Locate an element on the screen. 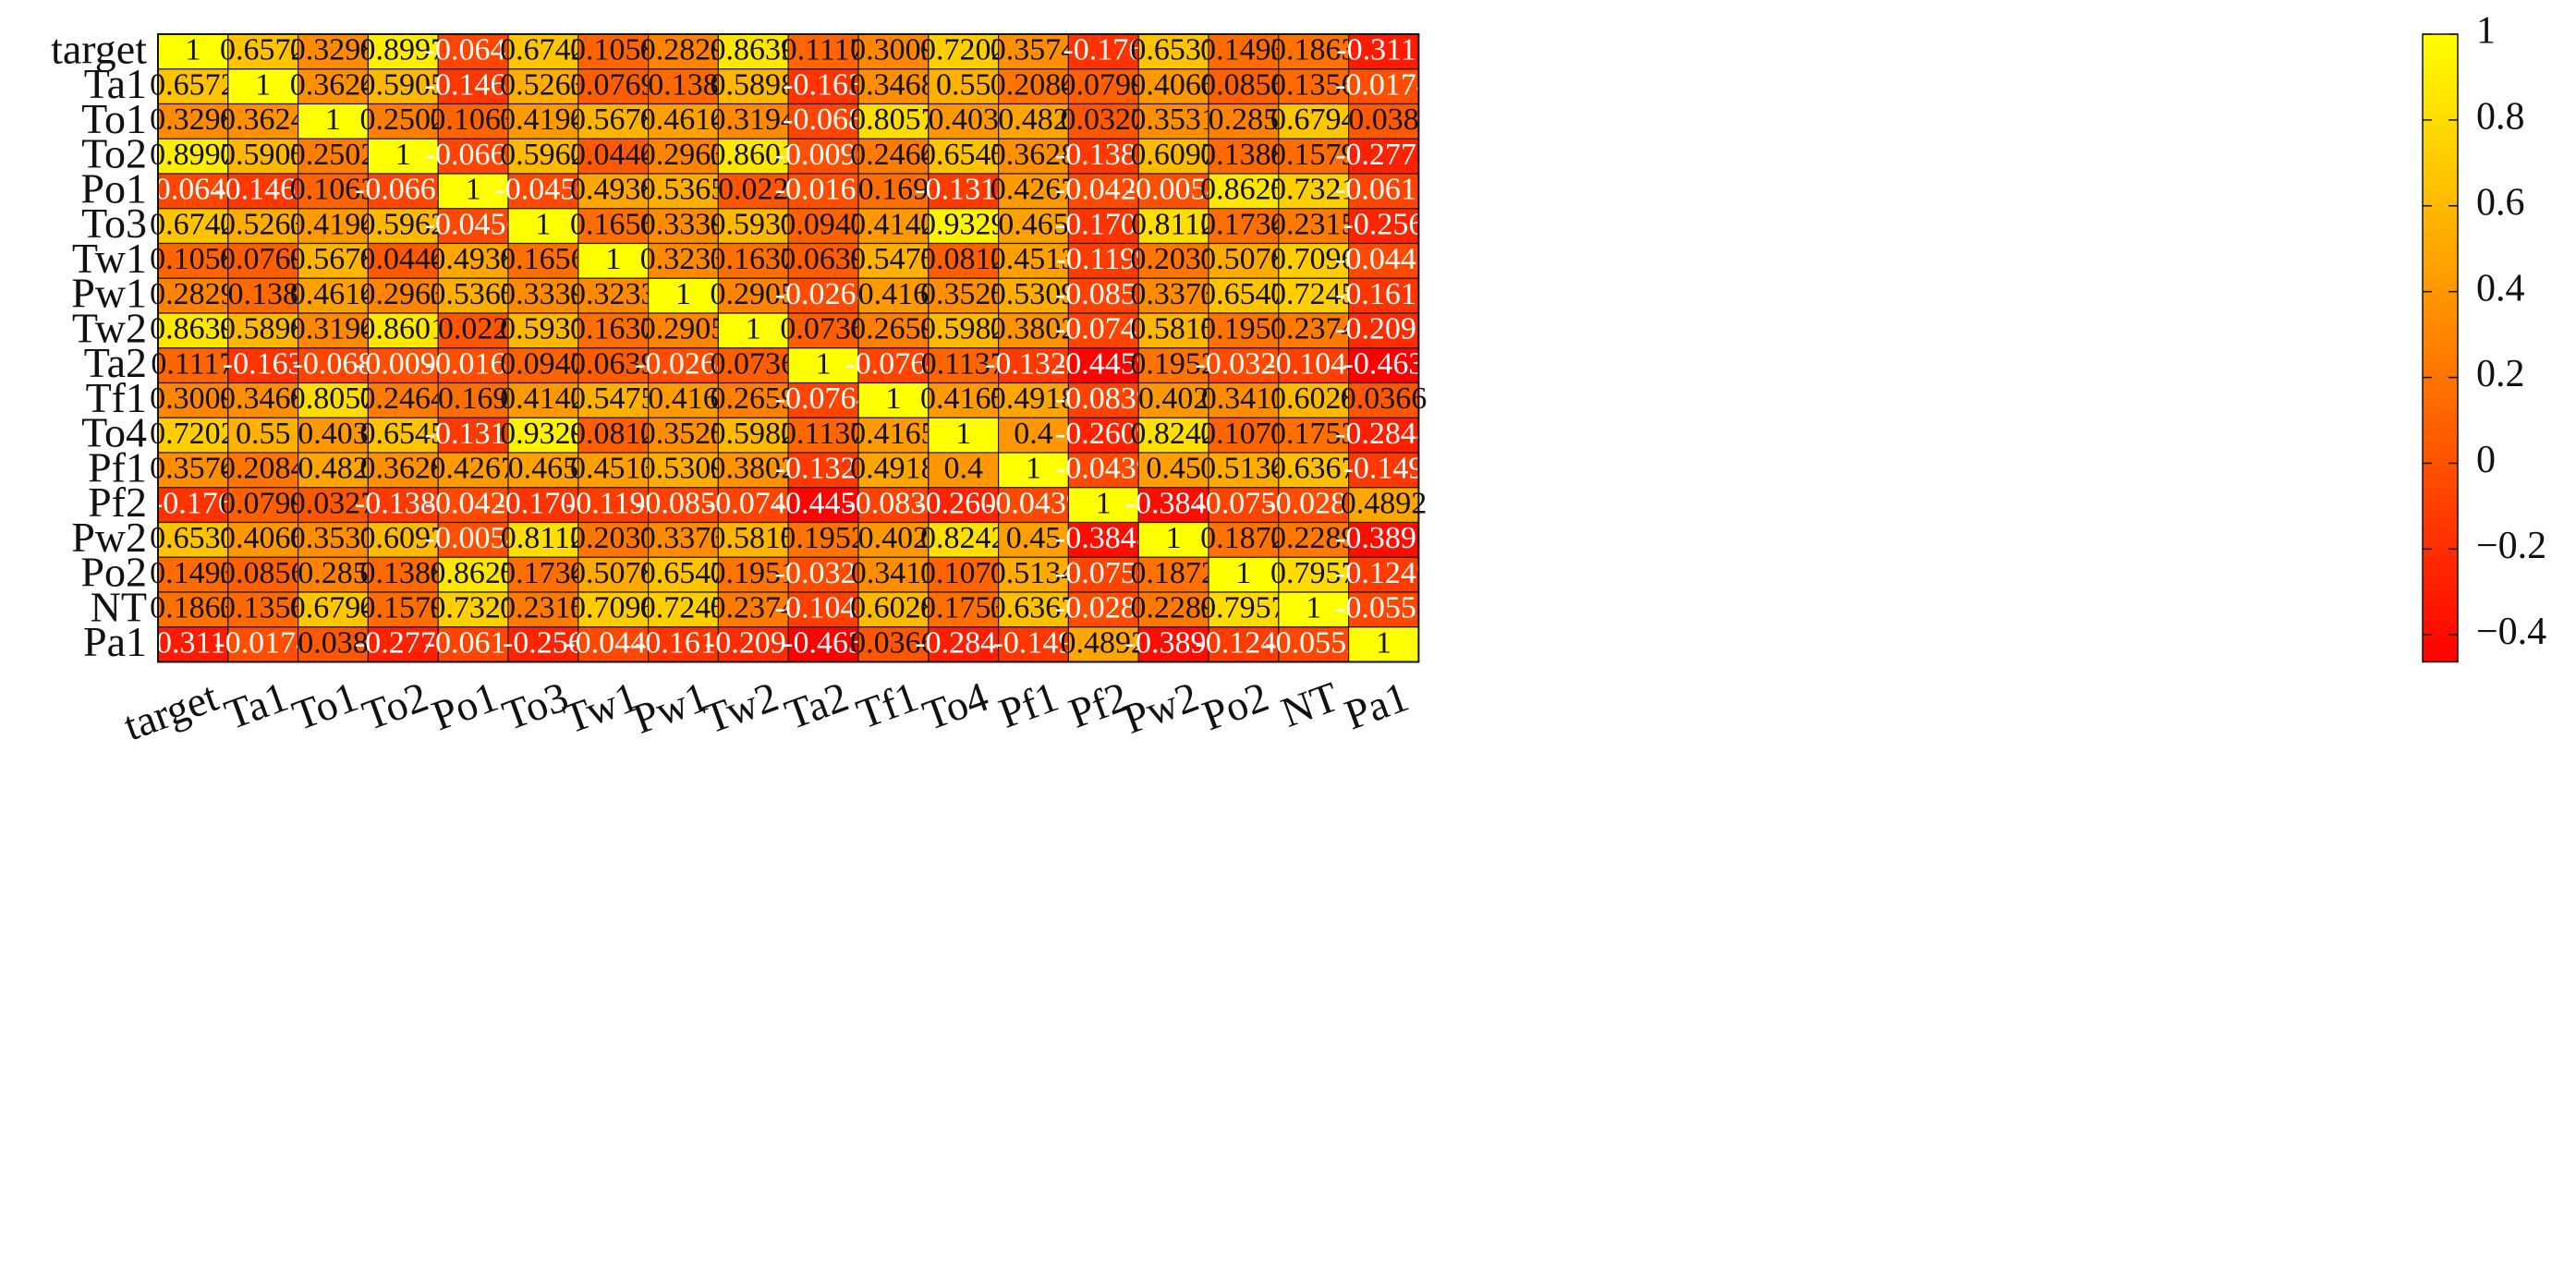  cell-value-label: 0.8057 is located at coordinates (333, 399).